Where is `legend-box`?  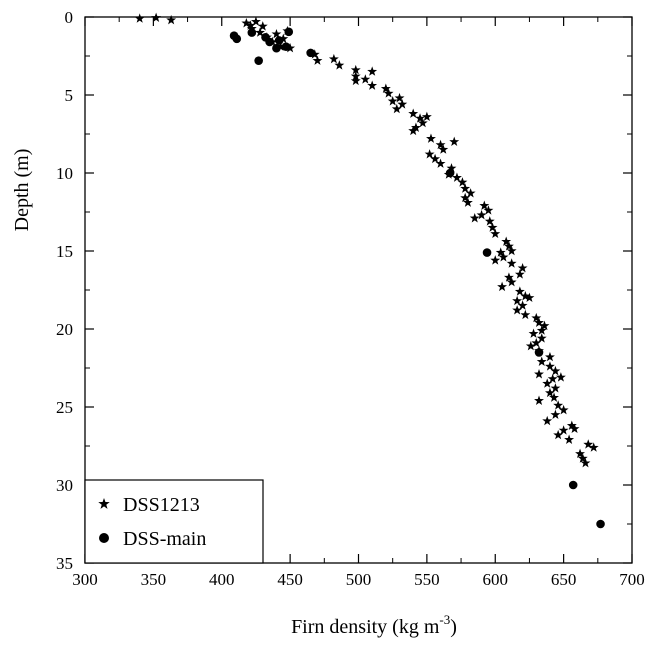 legend-box is located at coordinates (174, 521).